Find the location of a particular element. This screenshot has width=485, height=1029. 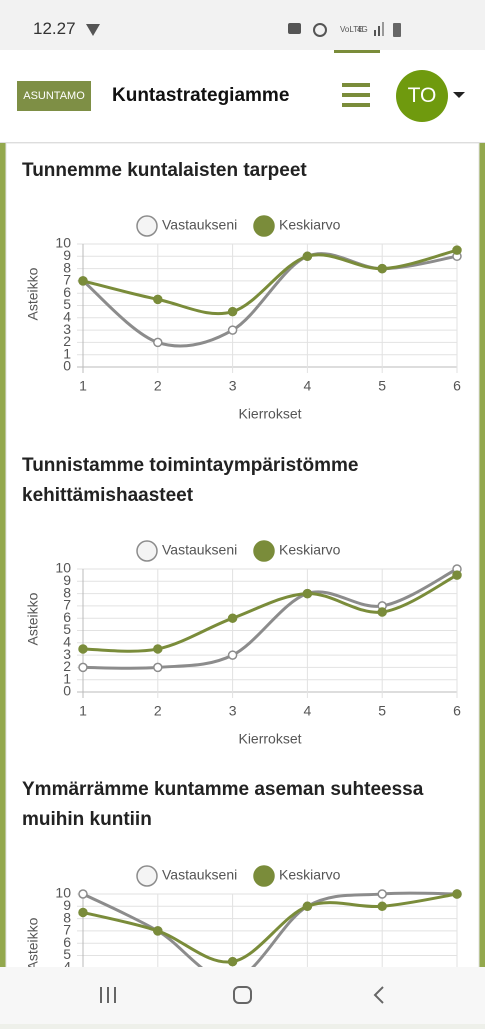

tab-indicator is located at coordinates (357, 51).